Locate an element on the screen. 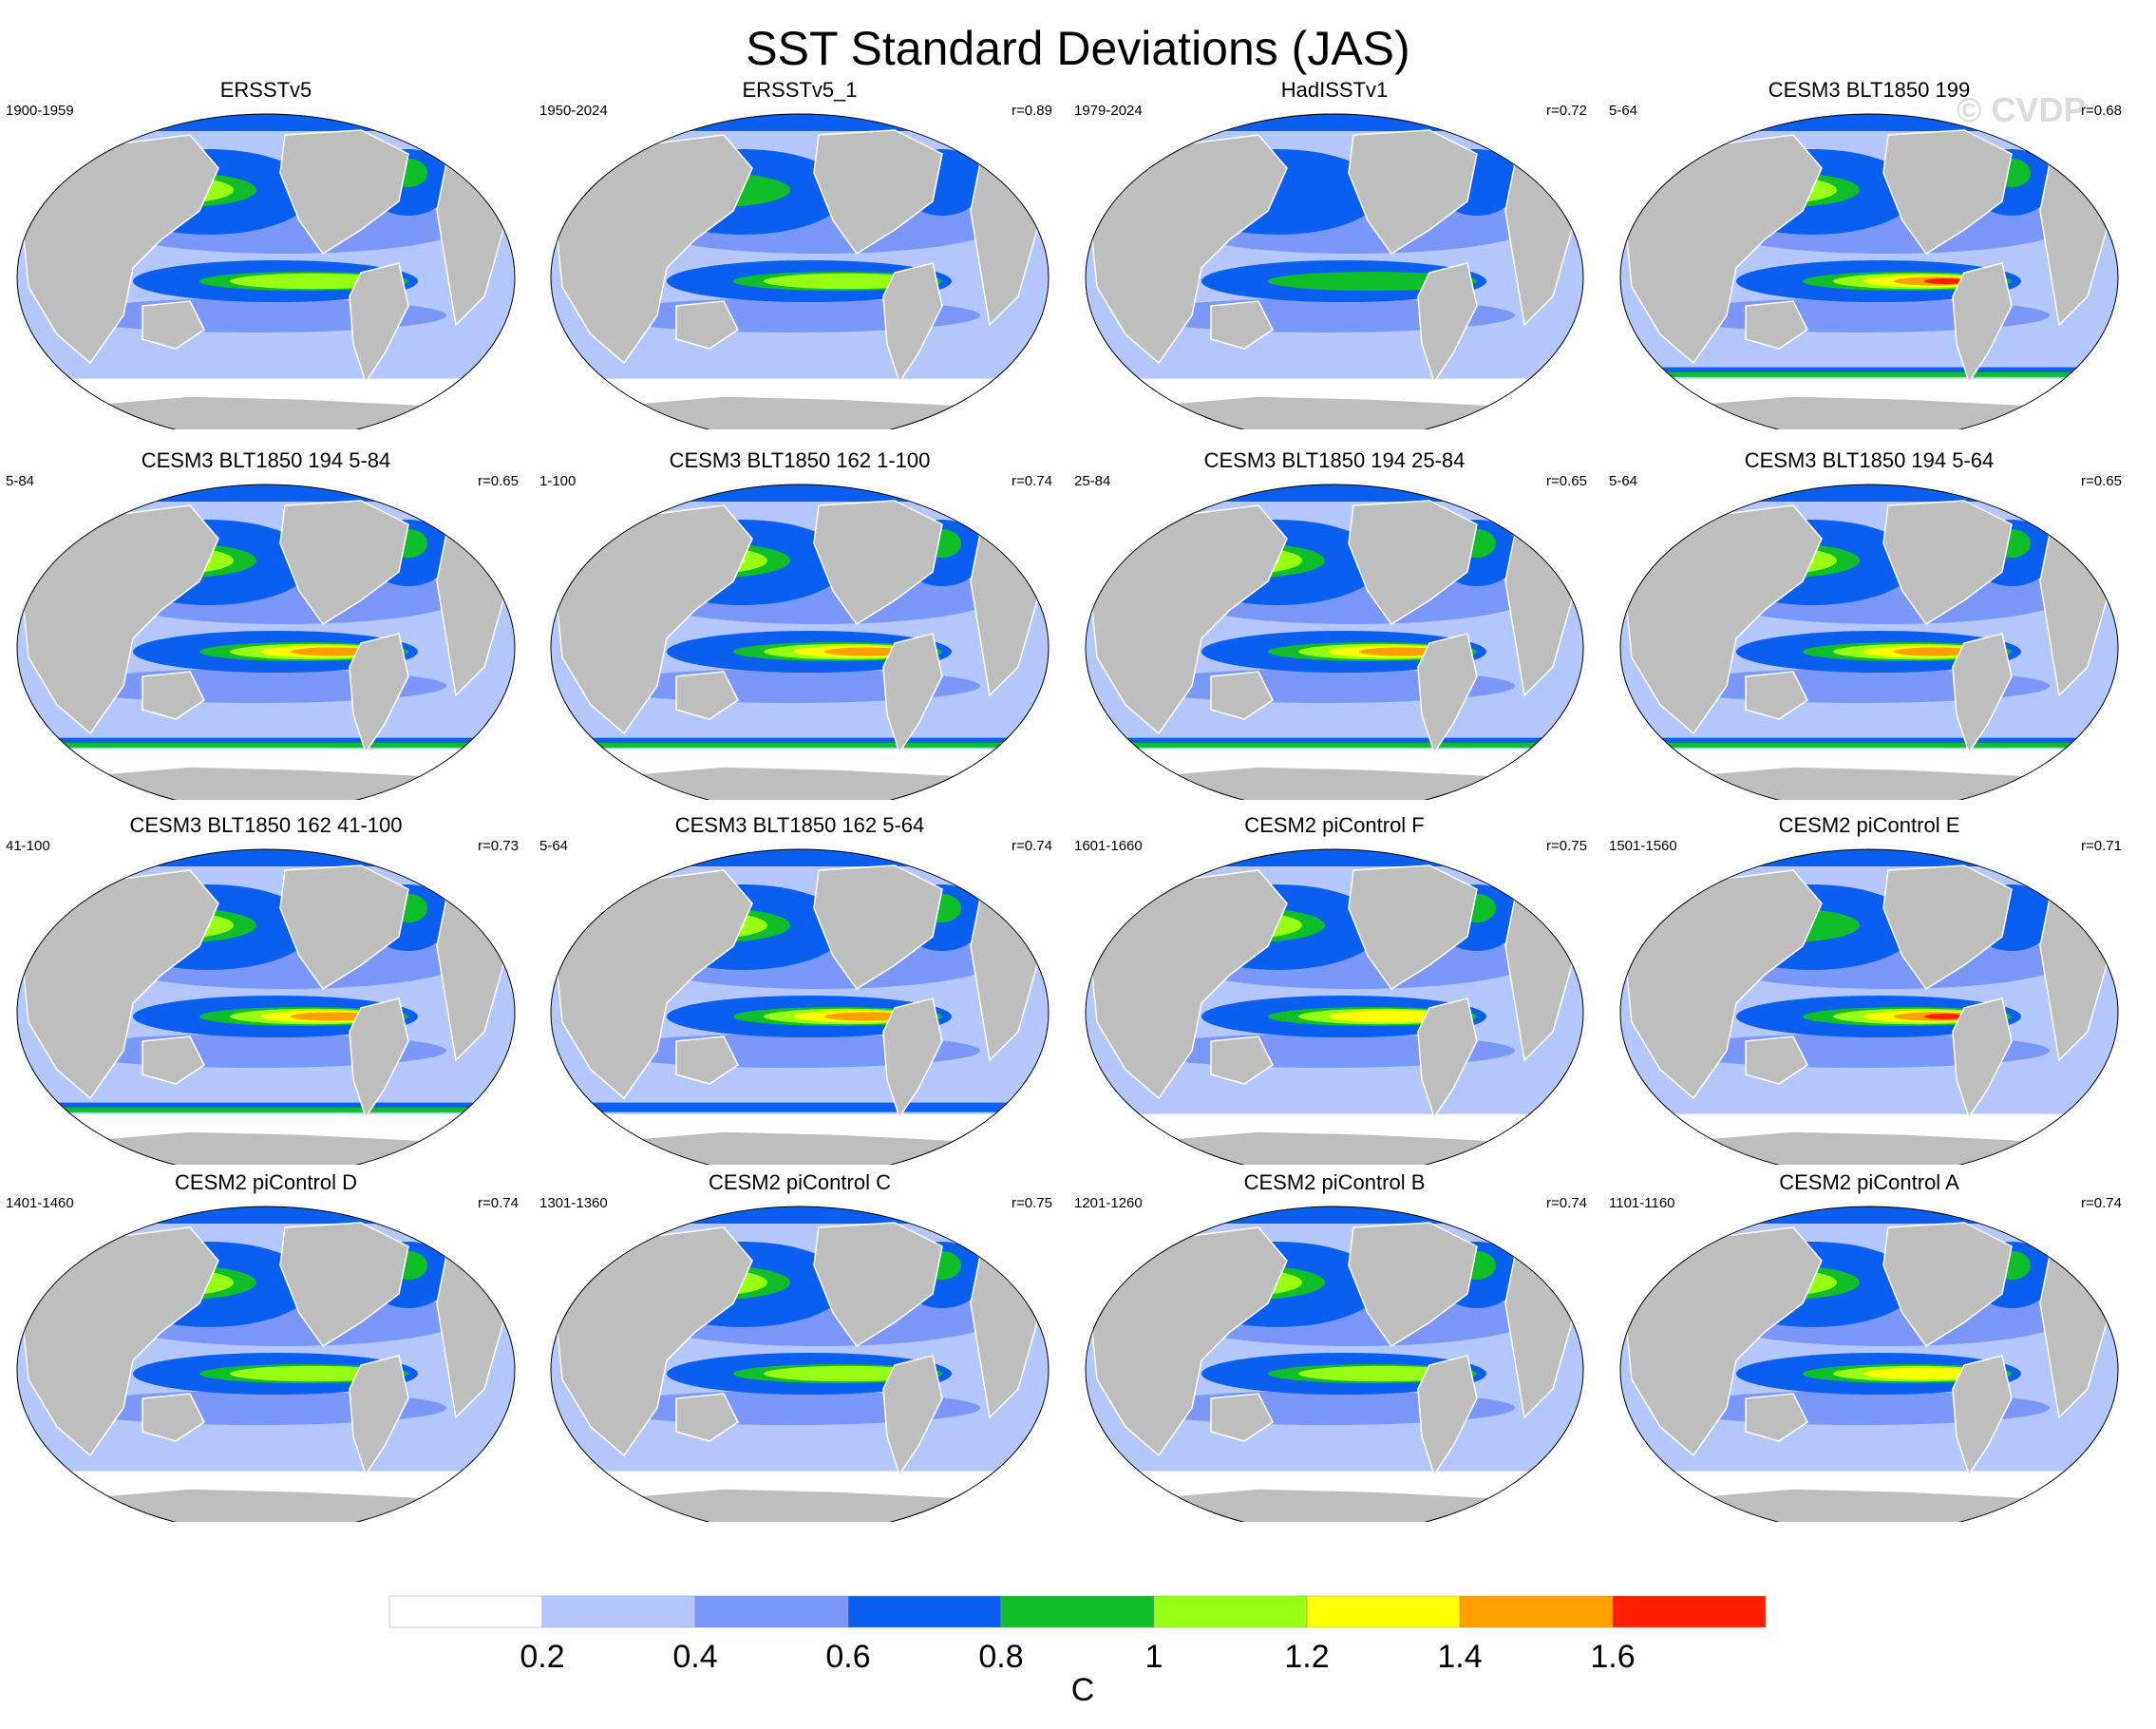  panel-correlation: r=0.68 is located at coordinates (2101, 111).